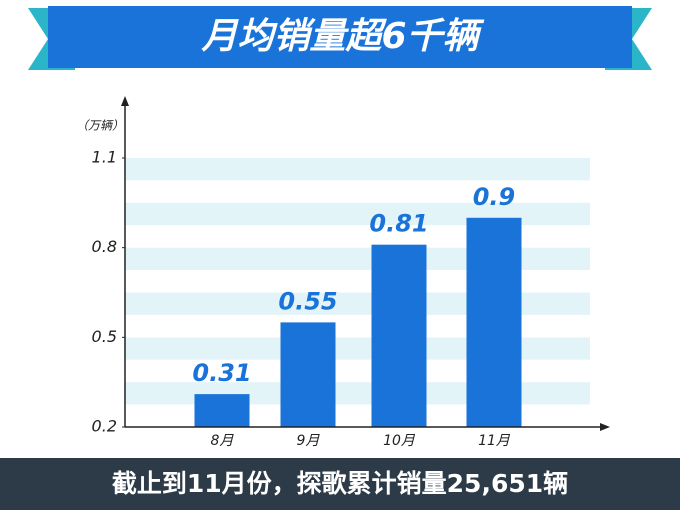  Describe the element at coordinates (494, 197) in the screenshot. I see `value-label: 0.9` at that location.